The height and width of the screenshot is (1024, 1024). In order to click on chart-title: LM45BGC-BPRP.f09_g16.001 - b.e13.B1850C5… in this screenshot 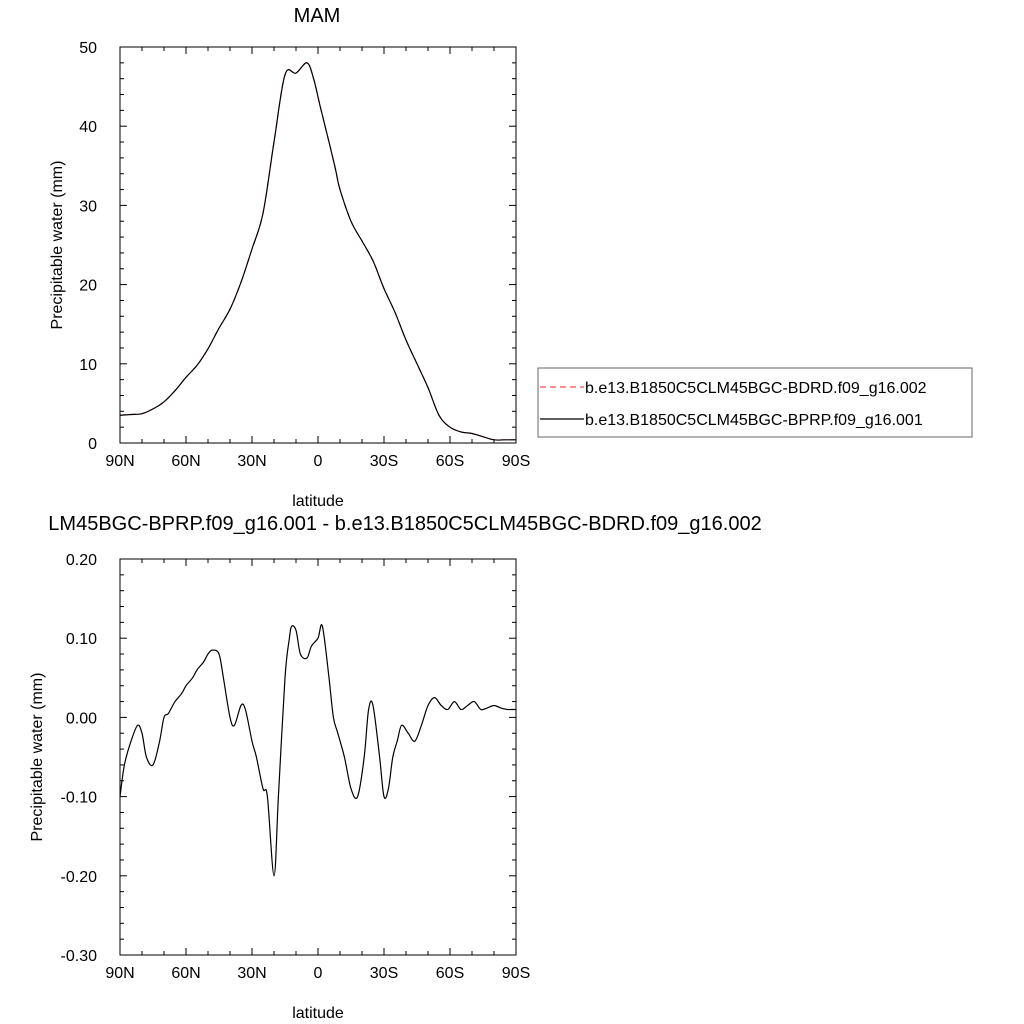, I will do `click(404, 524)`.